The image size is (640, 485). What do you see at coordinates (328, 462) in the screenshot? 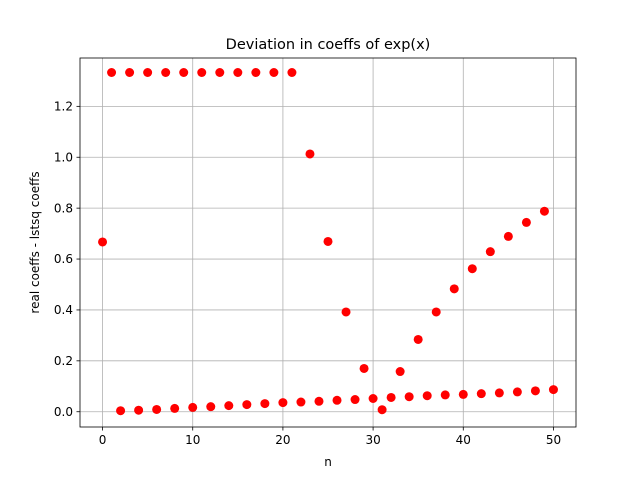
I see `x-axis-label: n` at bounding box center [328, 462].